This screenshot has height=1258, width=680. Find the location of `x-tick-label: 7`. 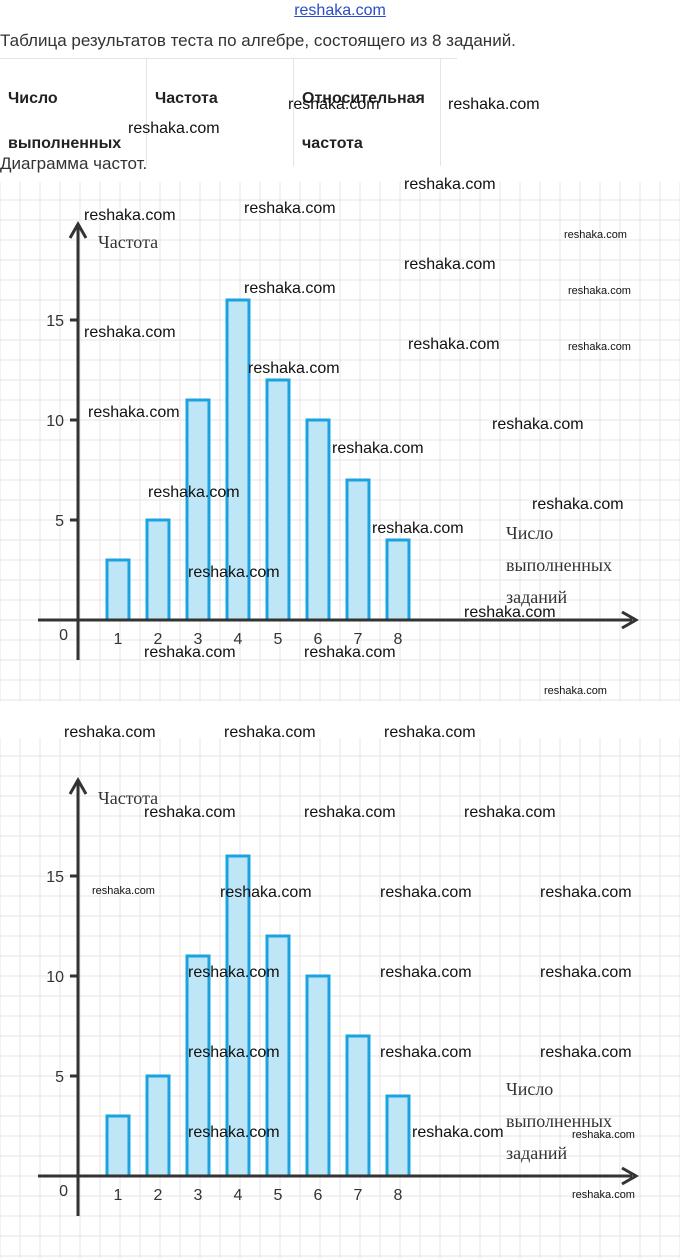

x-tick-label: 7 is located at coordinates (358, 639).